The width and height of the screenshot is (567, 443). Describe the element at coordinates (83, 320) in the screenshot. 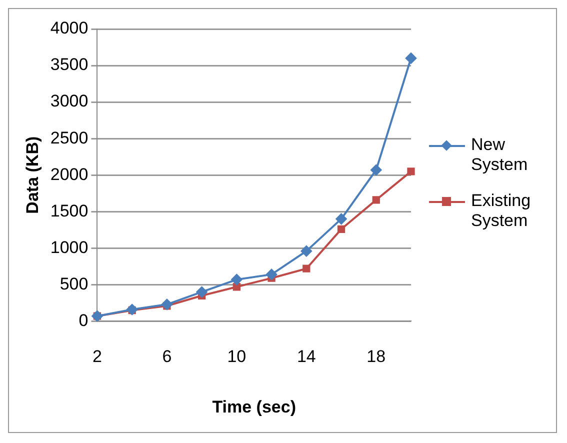

I see `y-tick-label: 0` at that location.